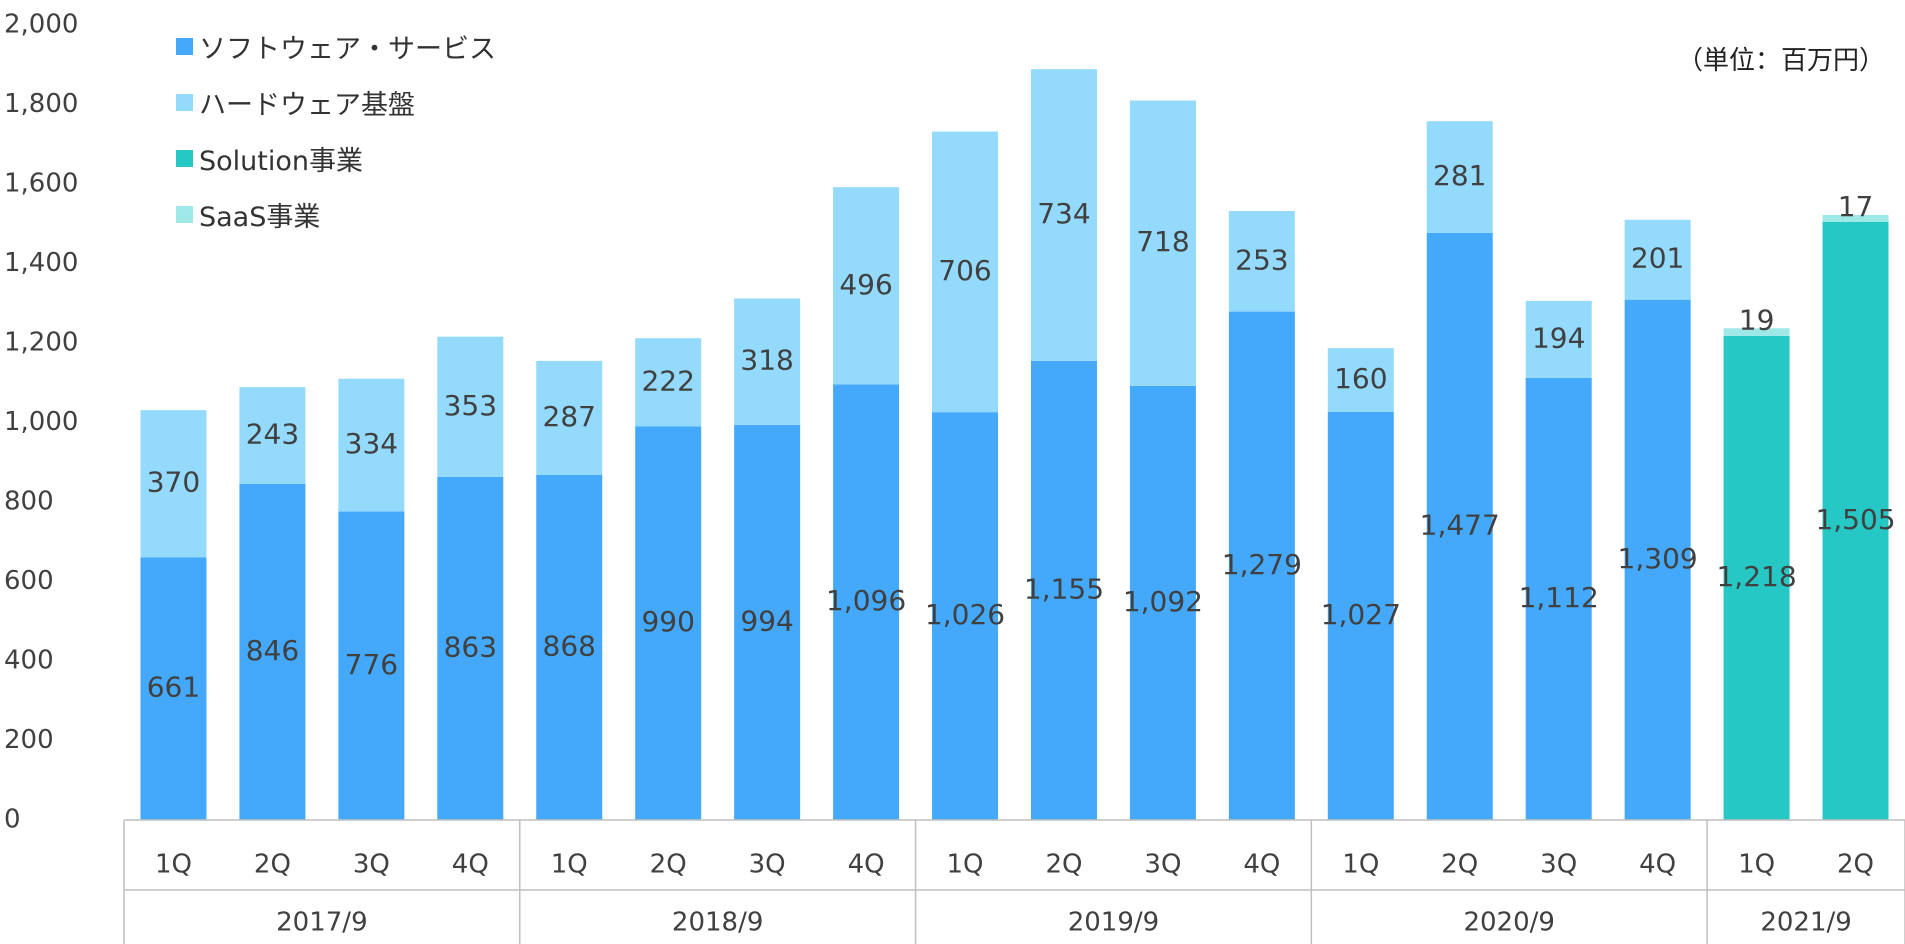 The image size is (1905, 944). What do you see at coordinates (41, 422) in the screenshot?
I see `y-tick-label: 1,000` at bounding box center [41, 422].